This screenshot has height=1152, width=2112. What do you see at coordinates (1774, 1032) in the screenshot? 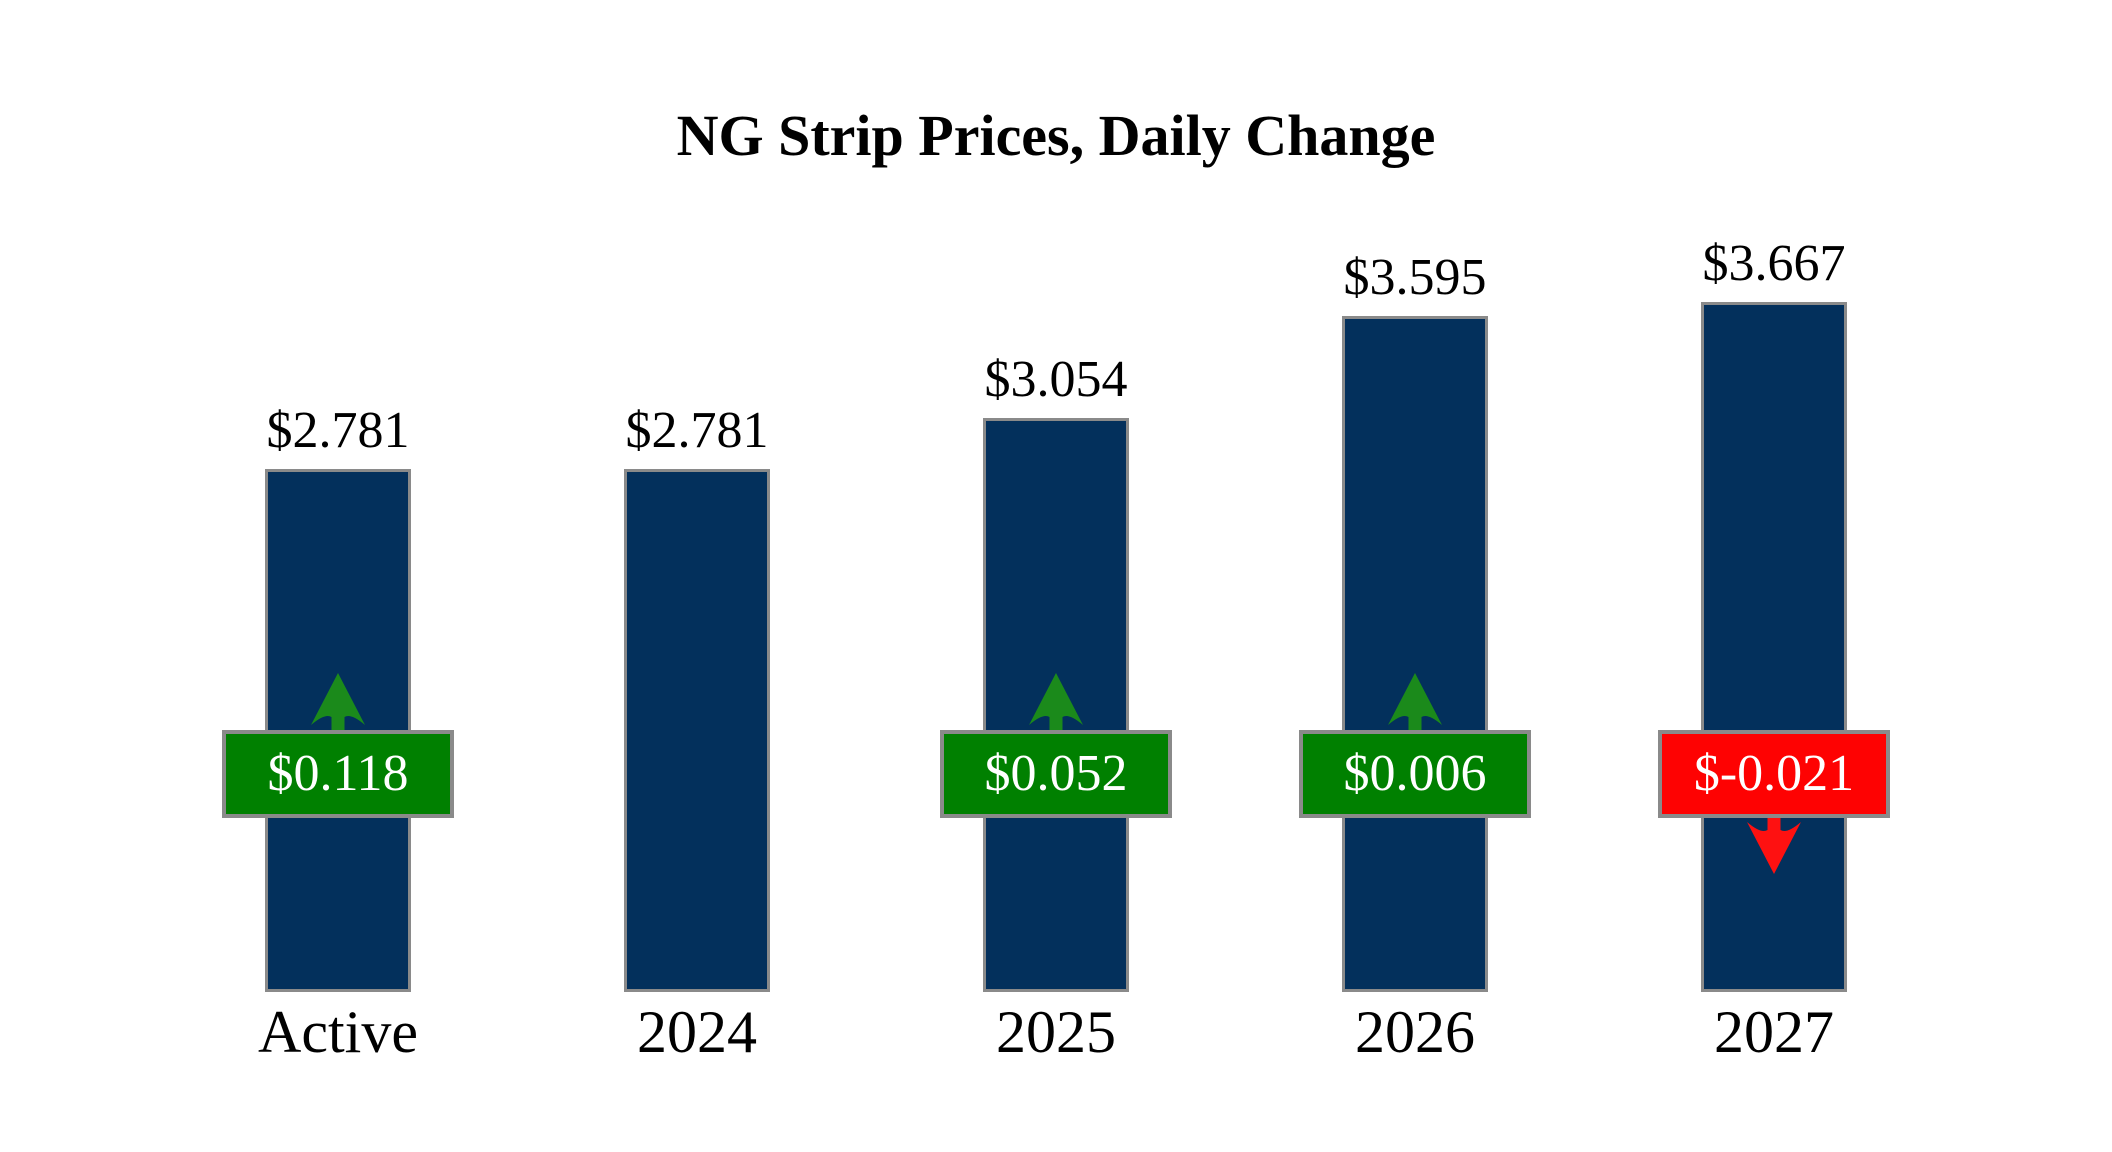
I see `category-label: 2027` at bounding box center [1774, 1032].